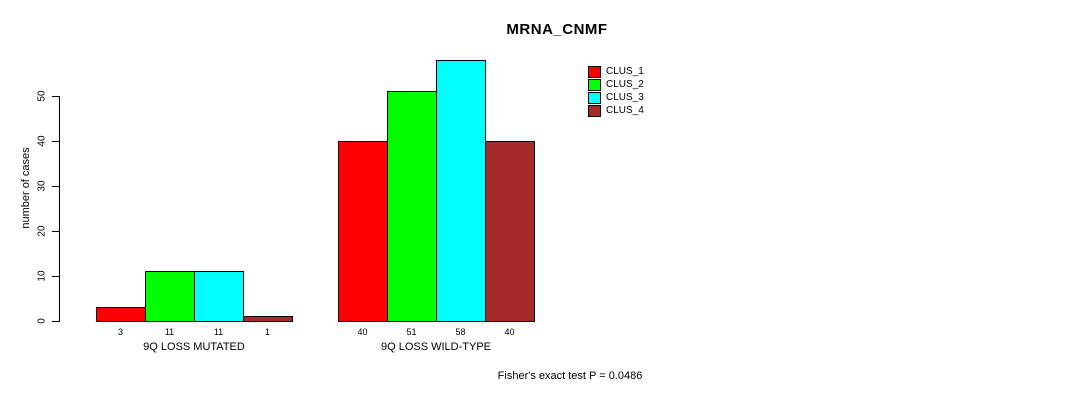  What do you see at coordinates (42, 186) in the screenshot?
I see `y-tick-label: 30` at bounding box center [42, 186].